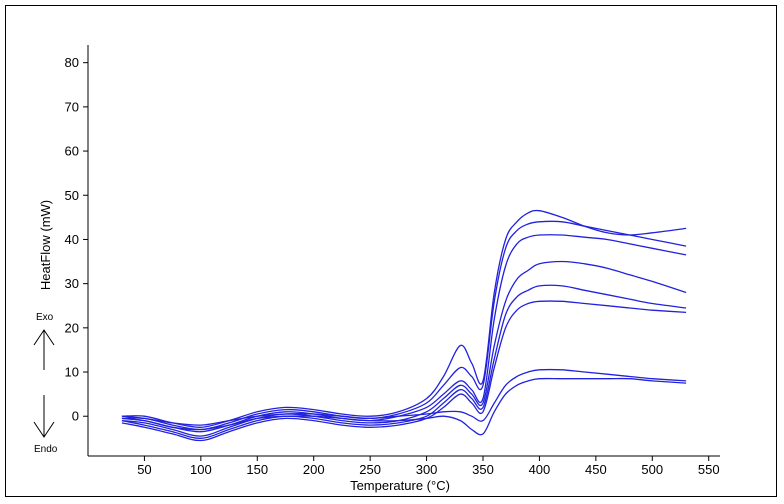 Image resolution: width=784 pixels, height=504 pixels. What do you see at coordinates (75, 416) in the screenshot?
I see `y-tick-label: 0` at bounding box center [75, 416].